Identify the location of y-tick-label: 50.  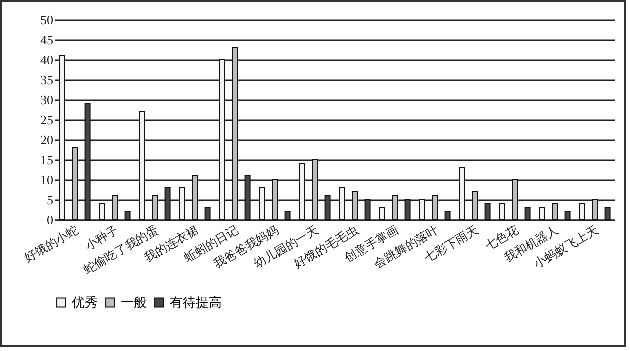
(47, 20).